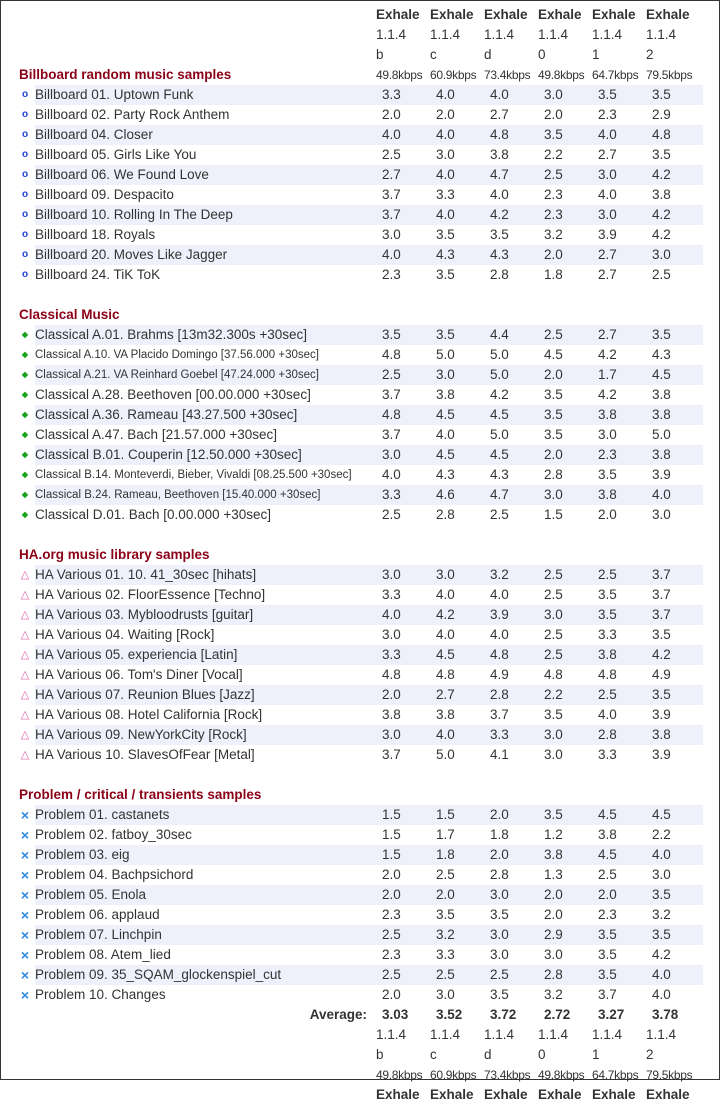 The height and width of the screenshot is (1105, 720). What do you see at coordinates (557, 1014) in the screenshot?
I see `average-value: 2.72` at bounding box center [557, 1014].